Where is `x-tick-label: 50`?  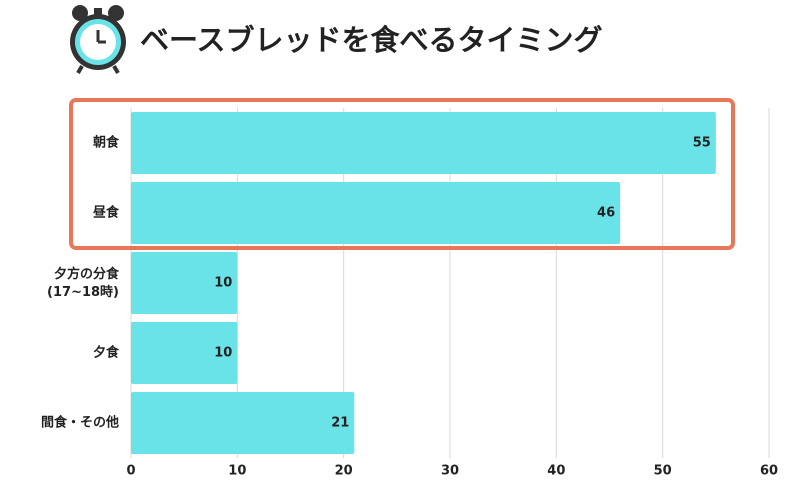 x-tick-label: 50 is located at coordinates (663, 471).